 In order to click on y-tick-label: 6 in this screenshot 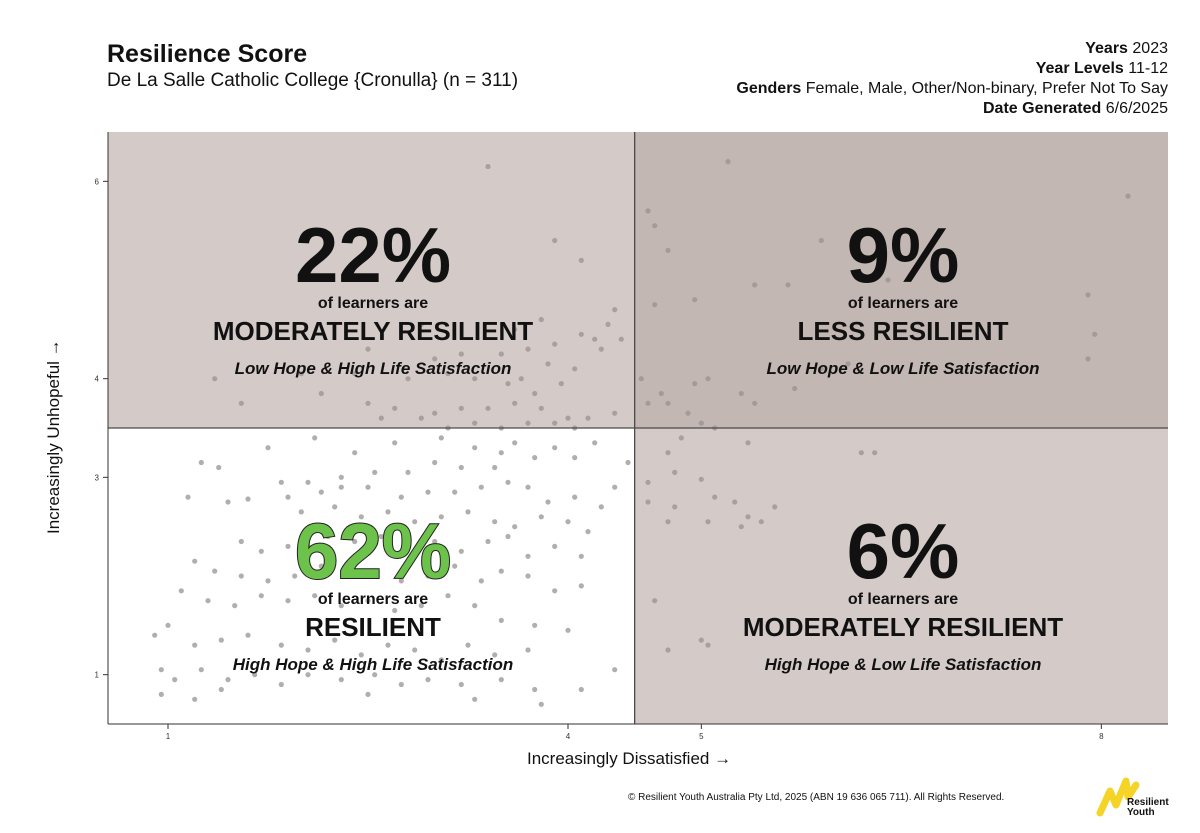, I will do `click(97, 181)`.